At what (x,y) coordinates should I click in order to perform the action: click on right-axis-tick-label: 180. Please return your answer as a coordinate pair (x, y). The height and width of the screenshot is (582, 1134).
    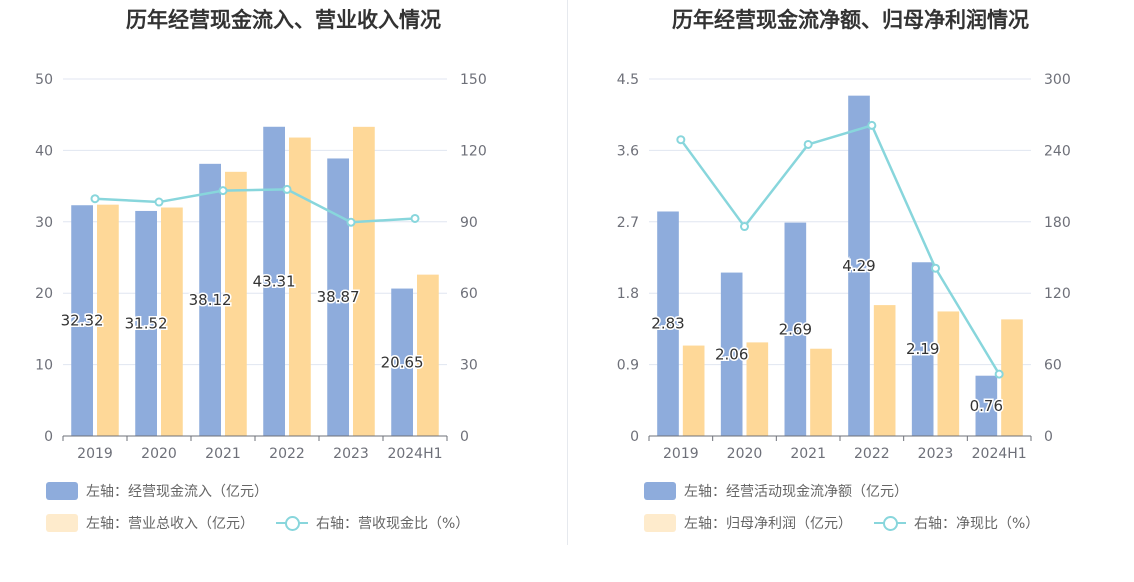
    Looking at the image, I should click on (1057, 223).